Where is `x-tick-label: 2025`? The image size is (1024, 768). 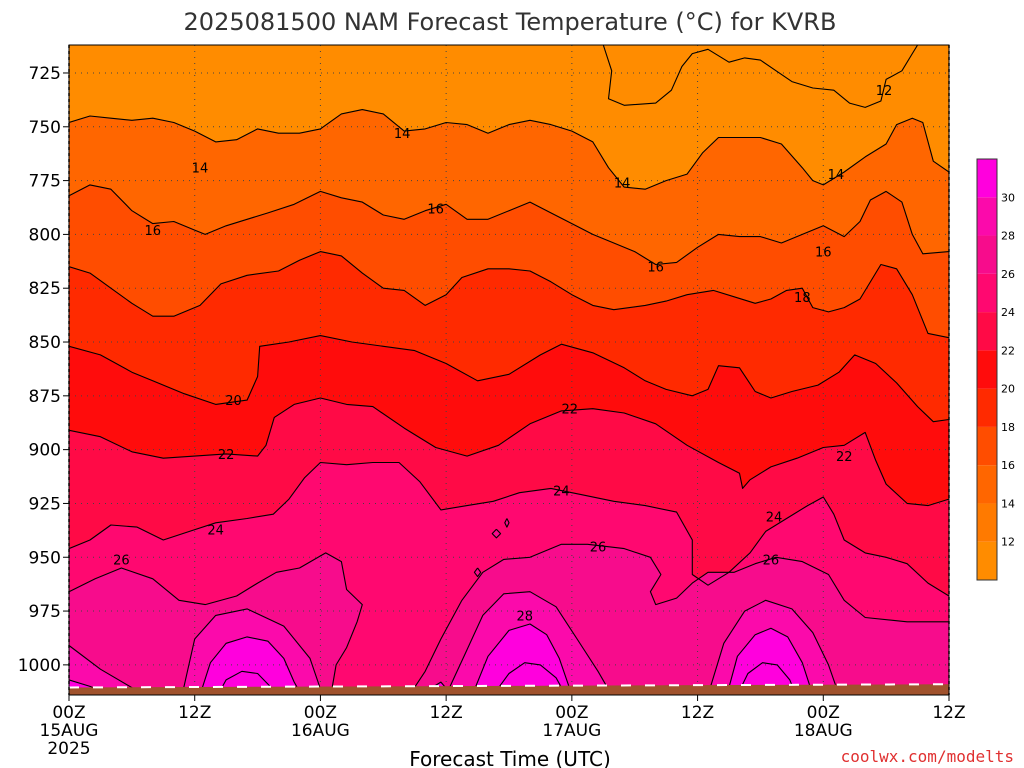
x-tick-label: 2025 is located at coordinates (68, 749).